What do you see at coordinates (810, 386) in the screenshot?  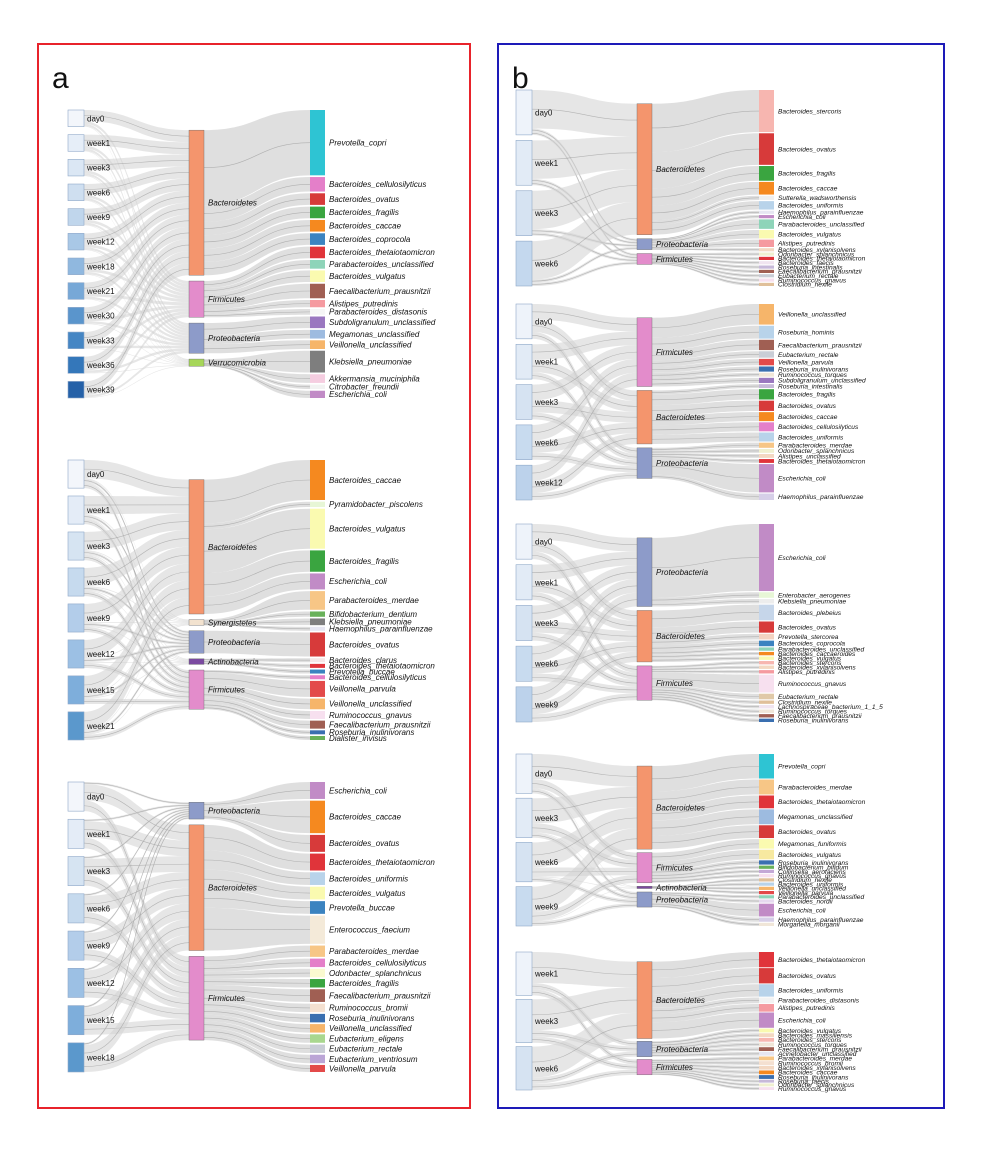 I see `species-label-roseburia-intestinalis: Roseburia_intestinalis` at bounding box center [810, 386].